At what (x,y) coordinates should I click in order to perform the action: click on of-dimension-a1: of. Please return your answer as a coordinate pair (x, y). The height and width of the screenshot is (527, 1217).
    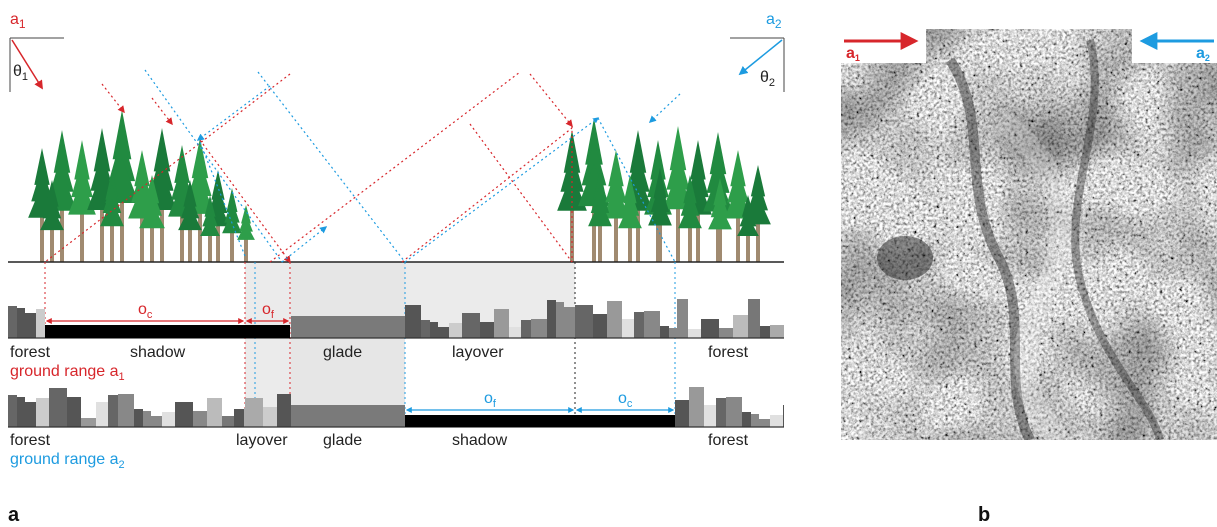
    Looking at the image, I should click on (267, 312).